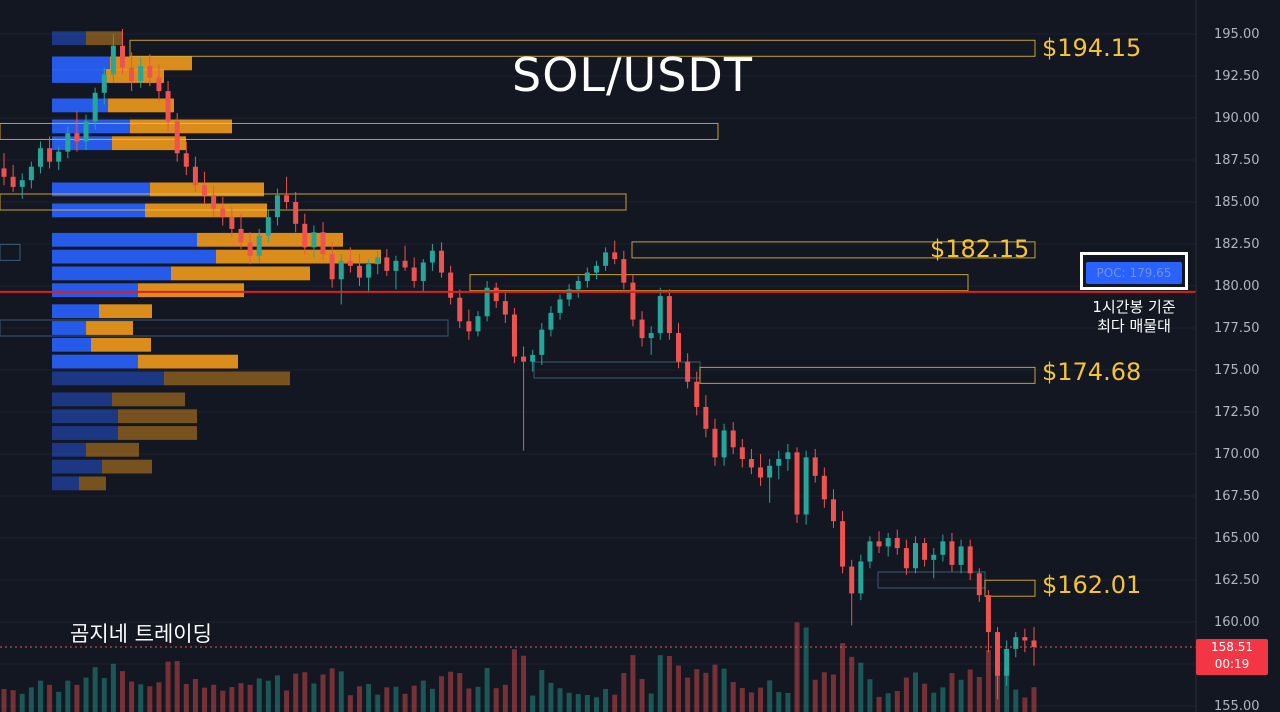 This screenshot has width=1280, height=712. What do you see at coordinates (1237, 34) in the screenshot?
I see `price-tick-label: 195.00` at bounding box center [1237, 34].